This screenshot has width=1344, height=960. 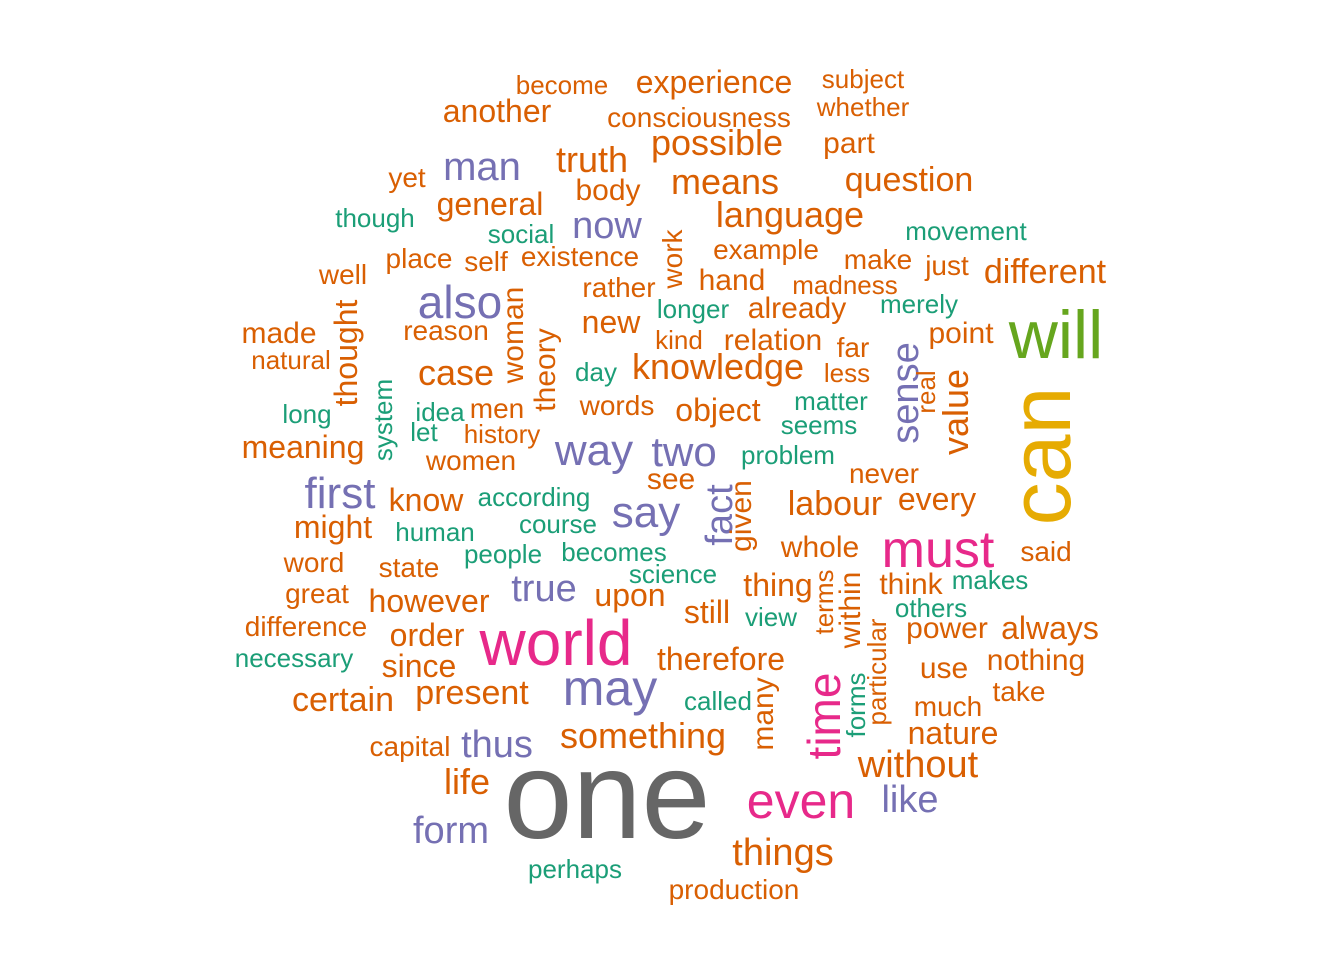 I want to click on word-true: true, so click(x=543, y=589).